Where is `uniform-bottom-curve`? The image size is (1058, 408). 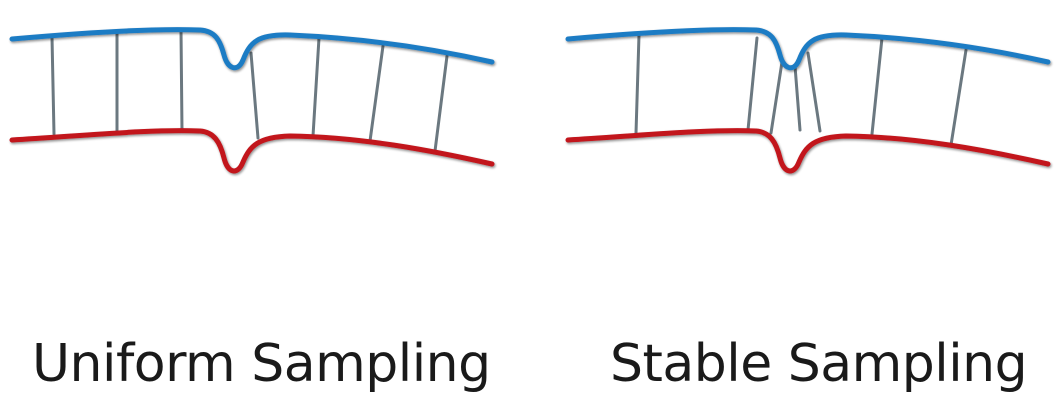 uniform-bottom-curve is located at coordinates (252, 151).